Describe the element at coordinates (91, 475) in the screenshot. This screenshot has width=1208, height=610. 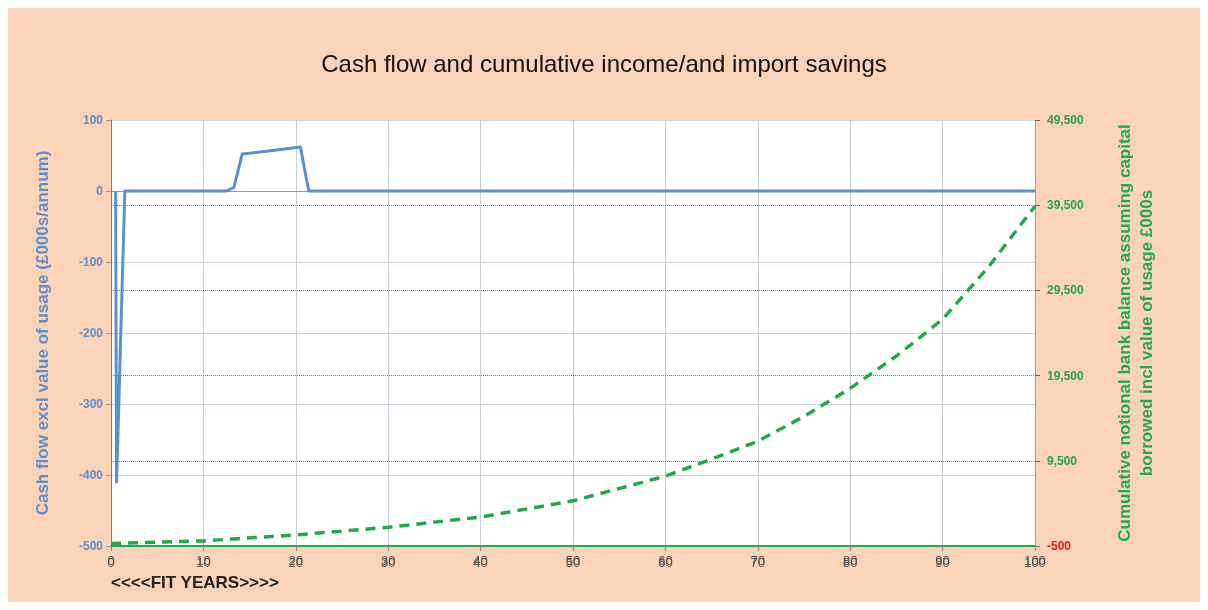
I see `y-tick-label: -400` at that location.